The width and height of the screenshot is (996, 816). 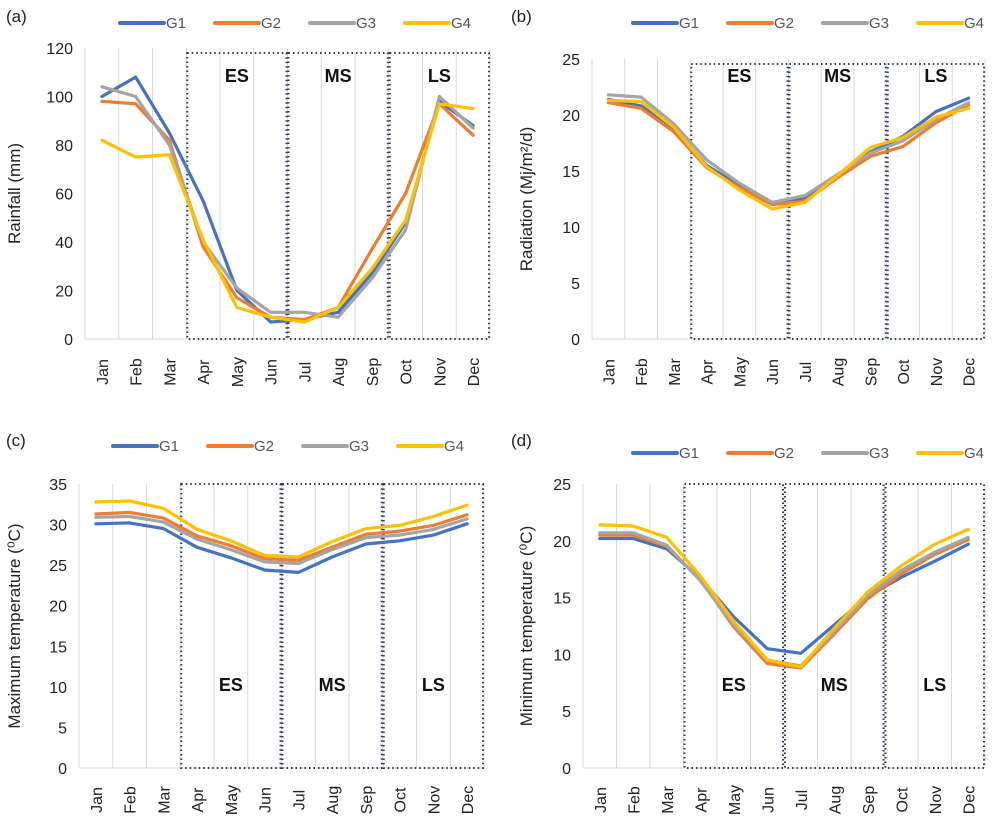 I want to click on x-tick-label: May, so click(x=232, y=800).